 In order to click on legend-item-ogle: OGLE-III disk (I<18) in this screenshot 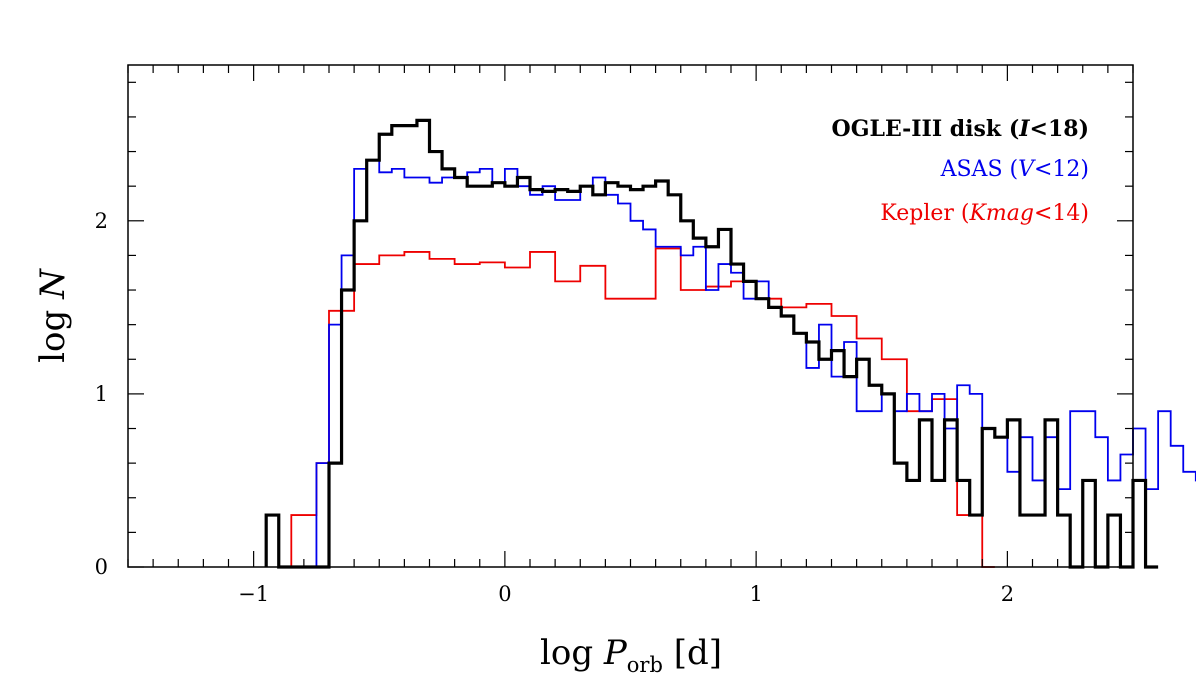, I will do `click(960, 129)`.